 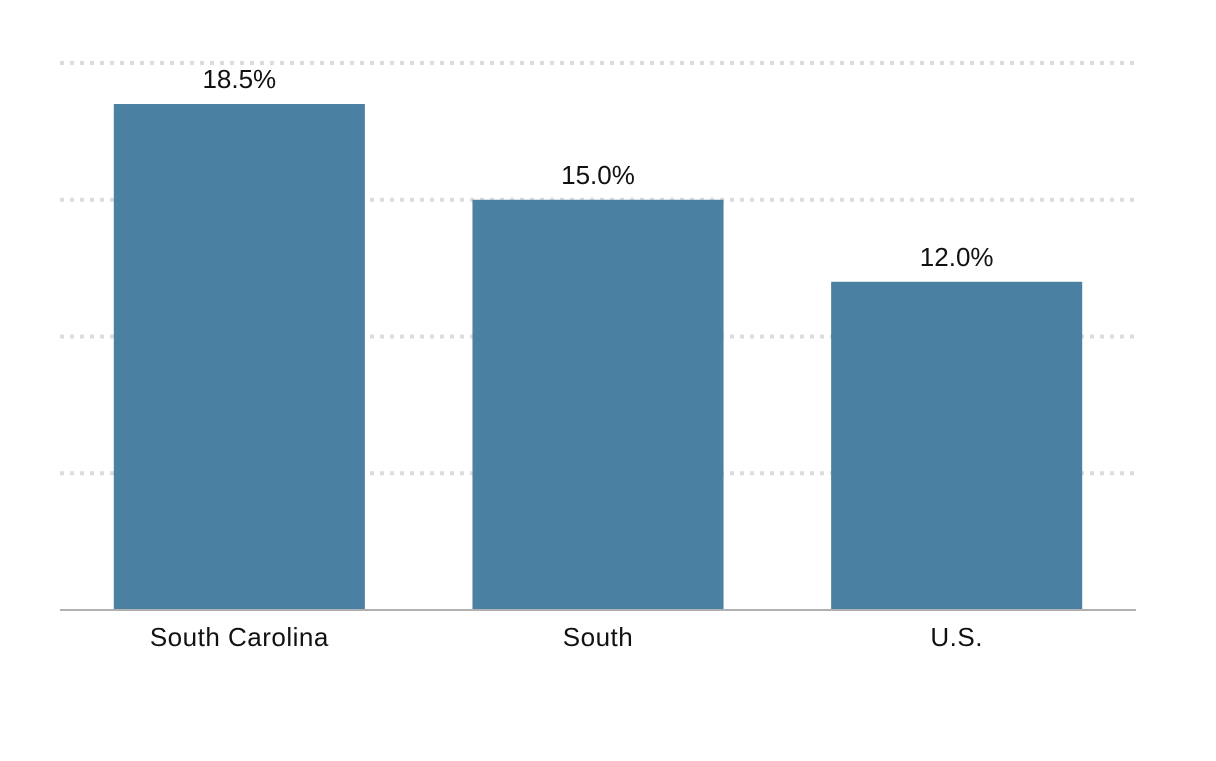 I want to click on bar-value-label: 18.5%, so click(x=239, y=79).